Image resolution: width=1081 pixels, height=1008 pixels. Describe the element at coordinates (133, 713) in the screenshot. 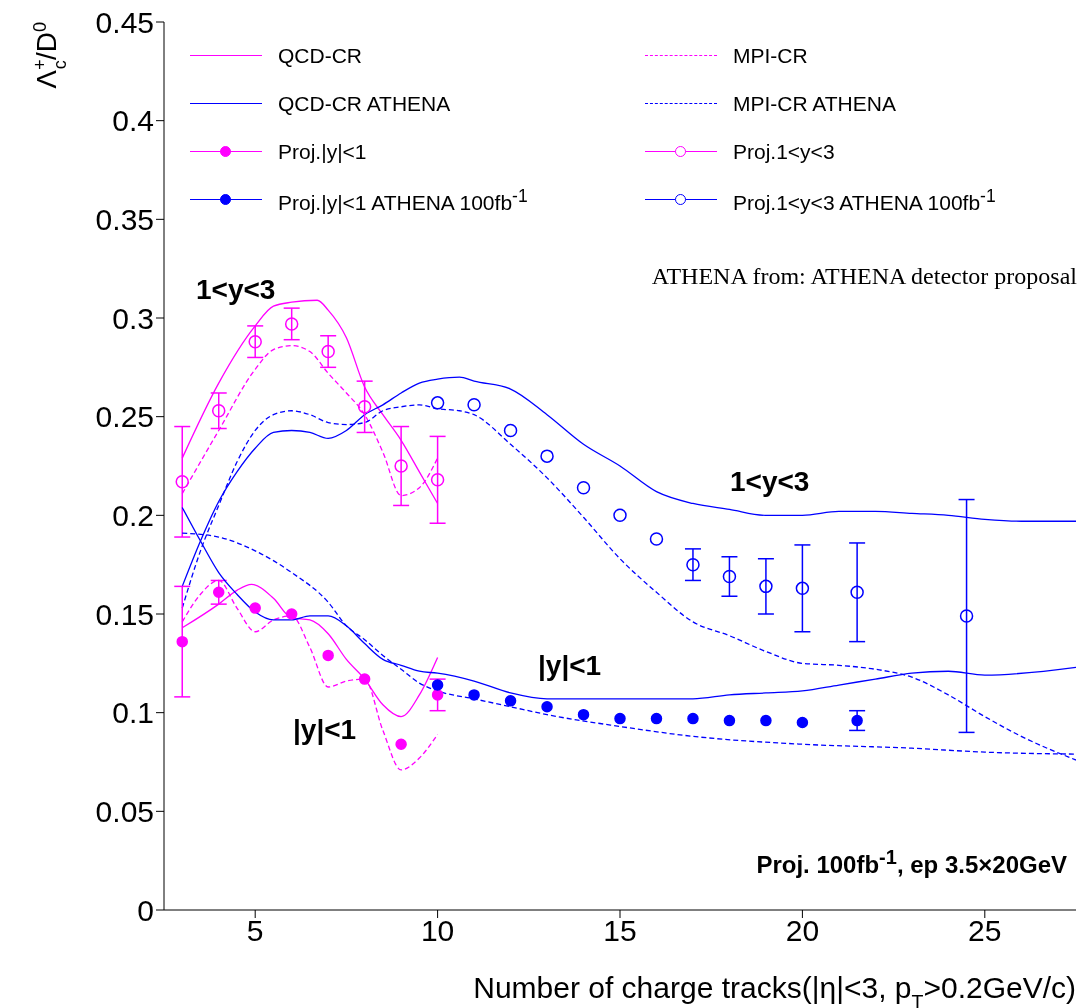

I see `y-tick-label: 0.1` at that location.